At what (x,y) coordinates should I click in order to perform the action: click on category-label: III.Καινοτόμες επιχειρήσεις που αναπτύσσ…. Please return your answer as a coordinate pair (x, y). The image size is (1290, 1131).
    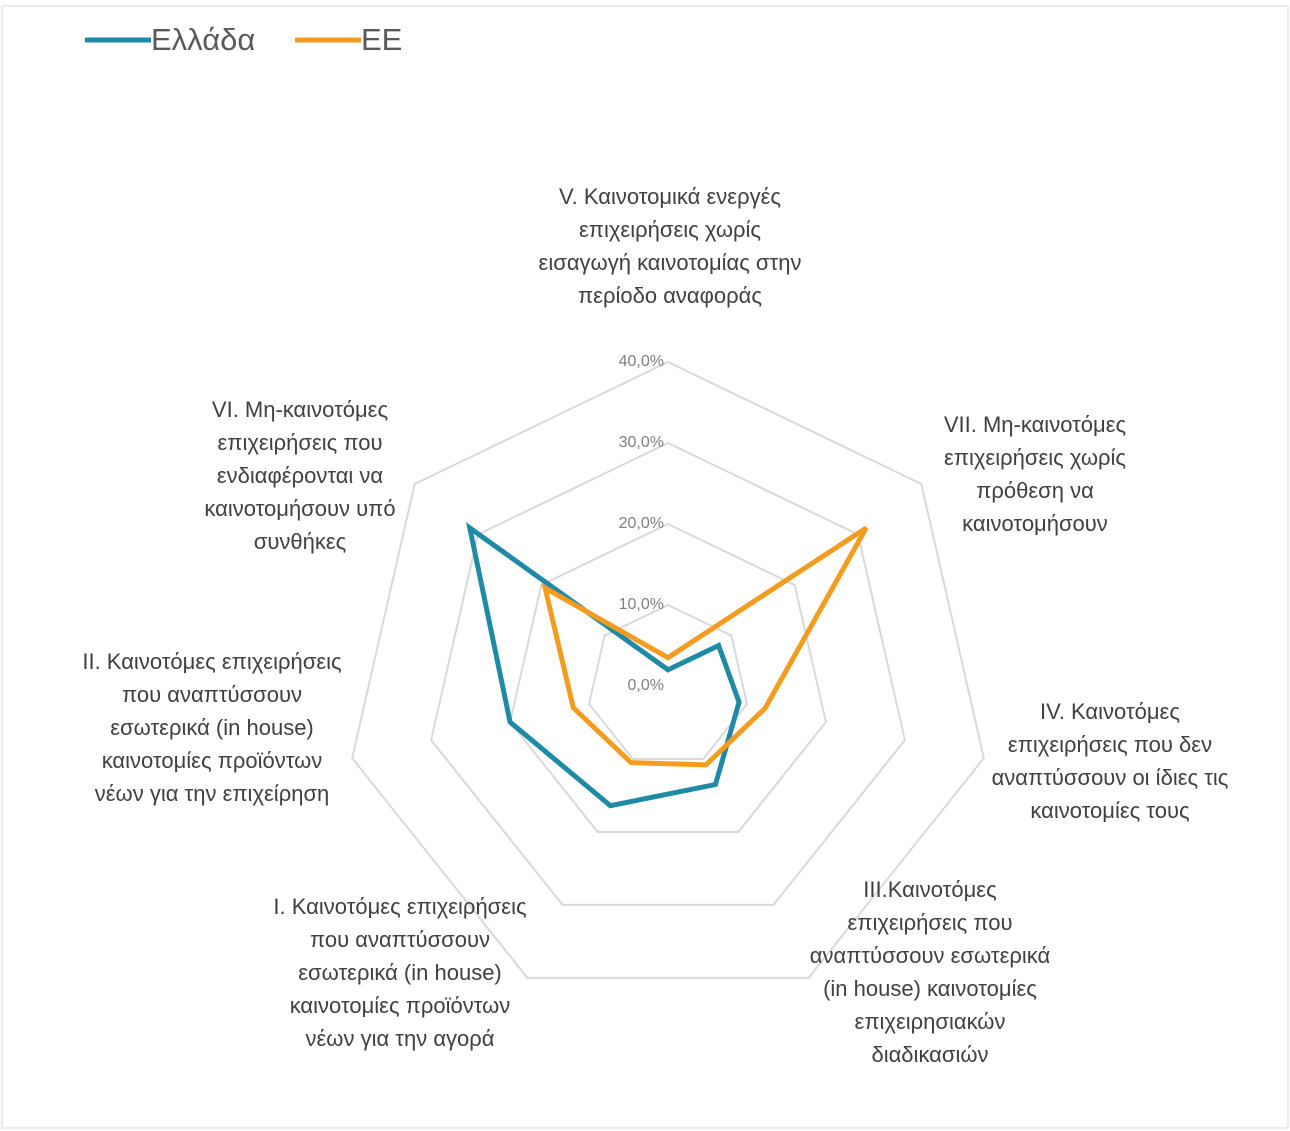
    Looking at the image, I should click on (930, 972).